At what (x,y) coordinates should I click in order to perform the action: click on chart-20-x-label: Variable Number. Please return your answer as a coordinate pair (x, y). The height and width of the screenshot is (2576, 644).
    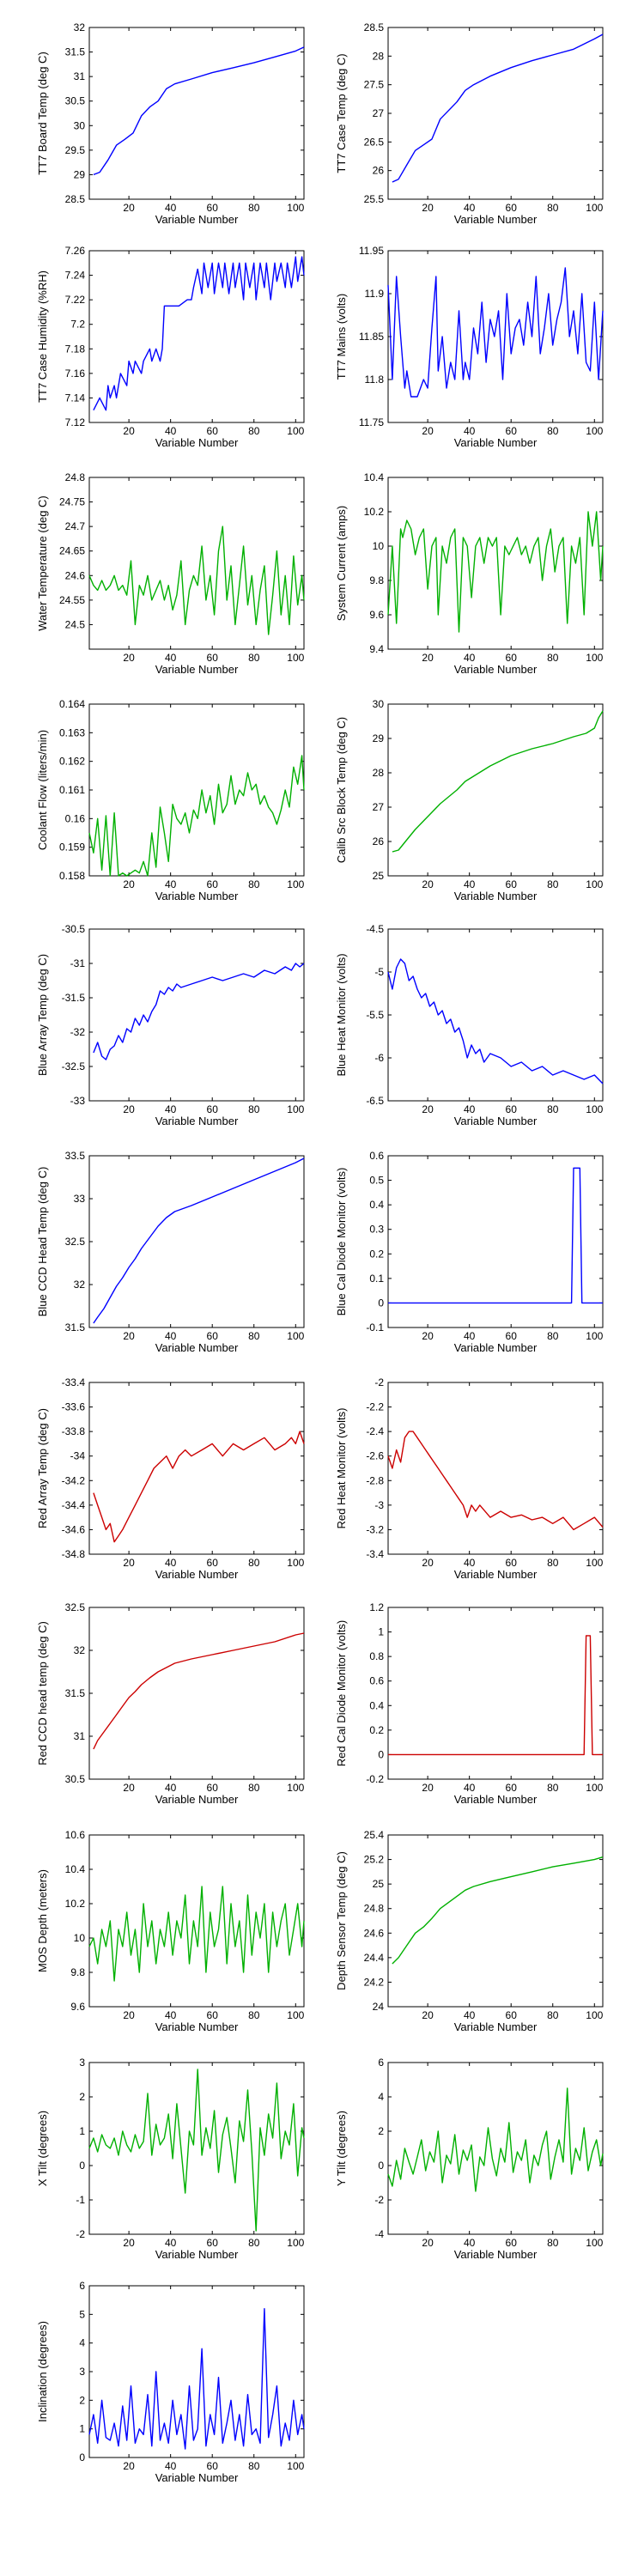
    Looking at the image, I should click on (496, 2254).